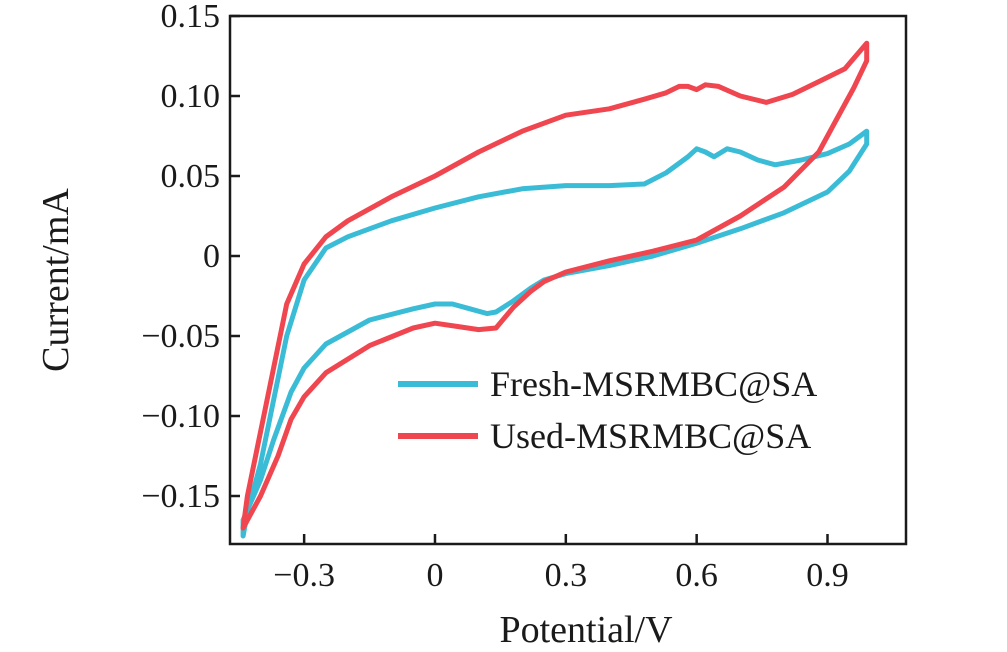 The image size is (1007, 652). I want to click on x-tick-label: 0.3, so click(566, 575).